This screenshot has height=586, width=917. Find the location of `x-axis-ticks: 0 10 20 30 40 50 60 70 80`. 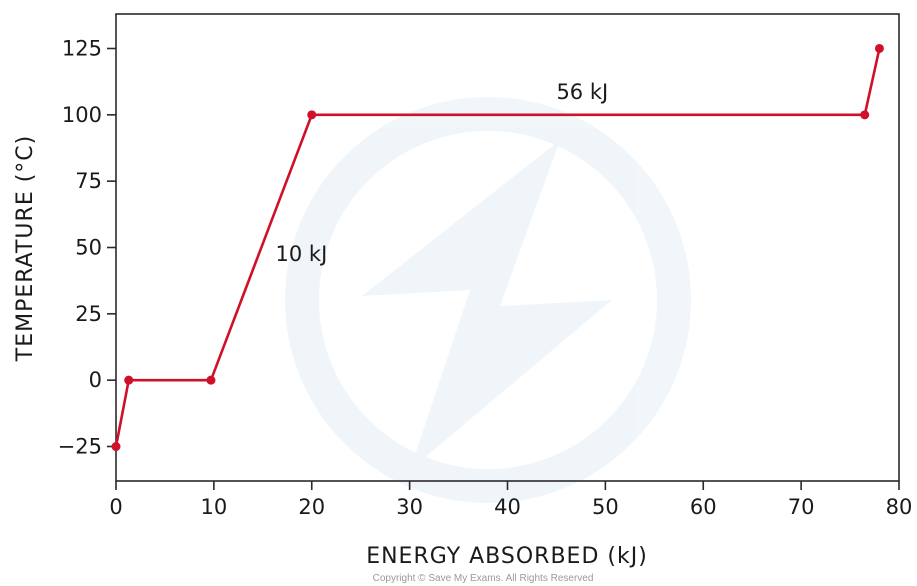

x-axis-ticks: 0 10 20 30 40 50 60 70 80 is located at coordinates (510, 500).